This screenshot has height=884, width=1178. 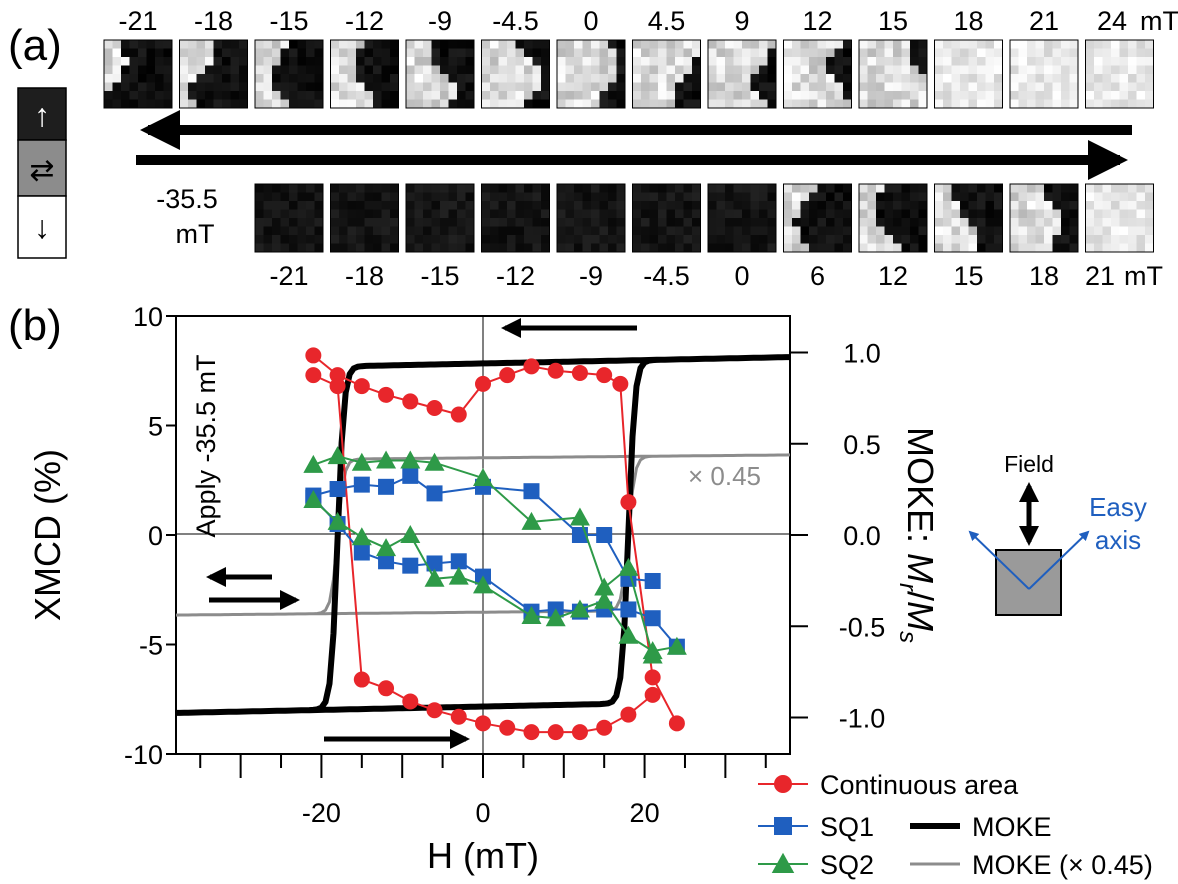 I want to click on svg-text: MOKE: Mr/Ms, so click(x=917, y=535).